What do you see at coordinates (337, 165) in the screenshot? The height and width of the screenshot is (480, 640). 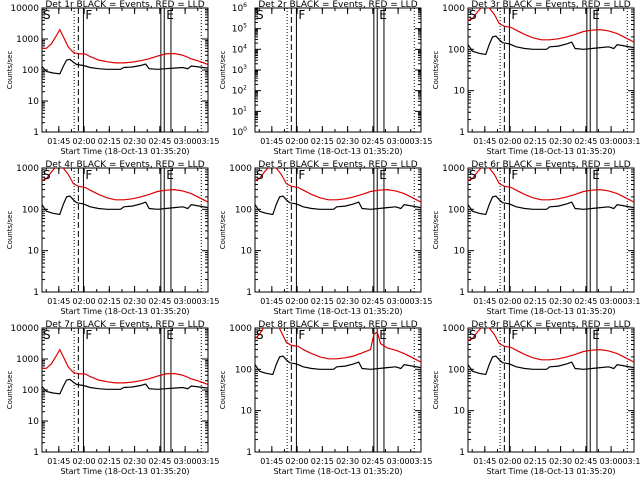 I see `chart-title: Det 5r BLACK = Events, RED = LLD` at bounding box center [337, 165].